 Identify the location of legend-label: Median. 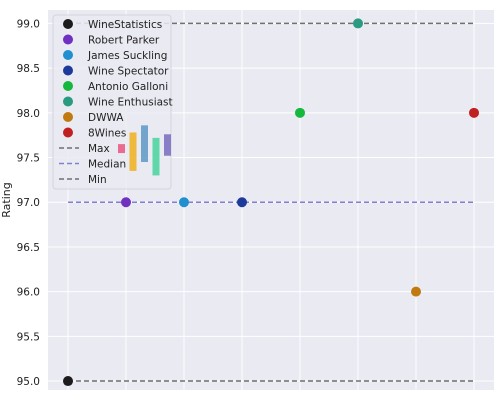
(107, 165).